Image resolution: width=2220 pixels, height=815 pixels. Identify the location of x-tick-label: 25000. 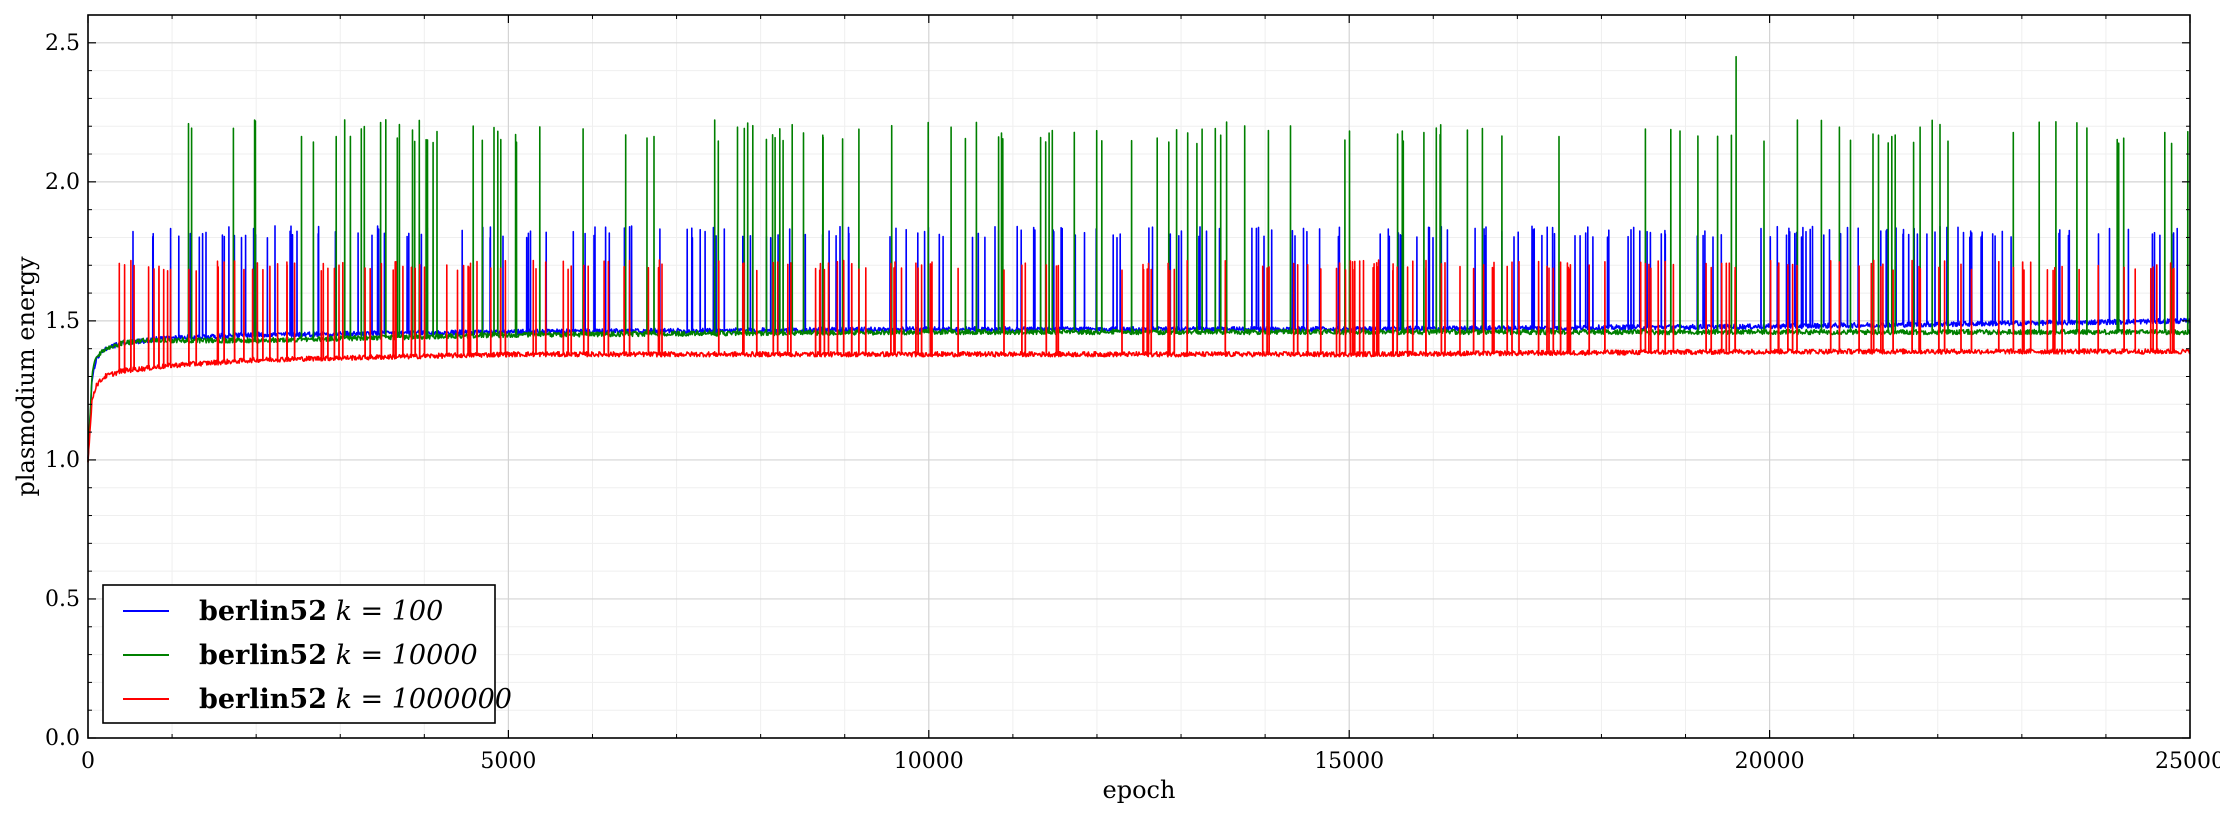
(2187, 761).